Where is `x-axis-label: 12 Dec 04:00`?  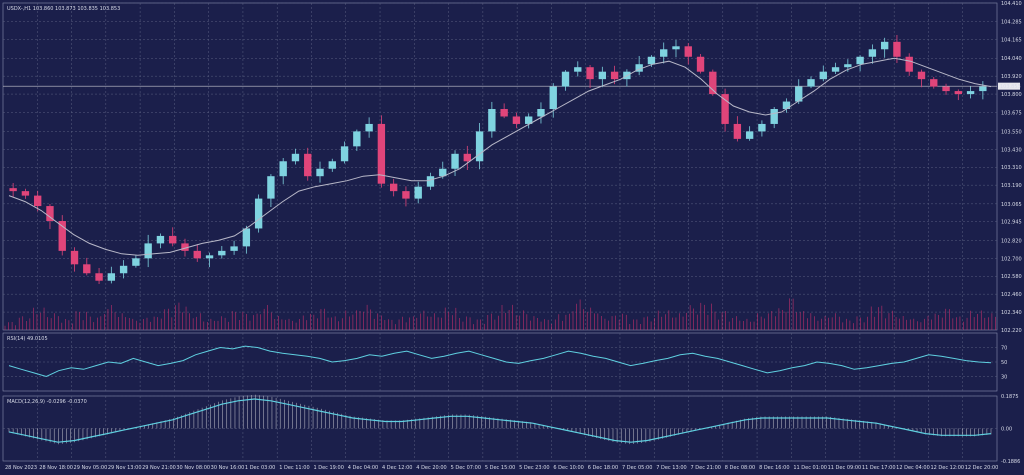
x-axis-label: 12 Dec 04:00 is located at coordinates (913, 468).